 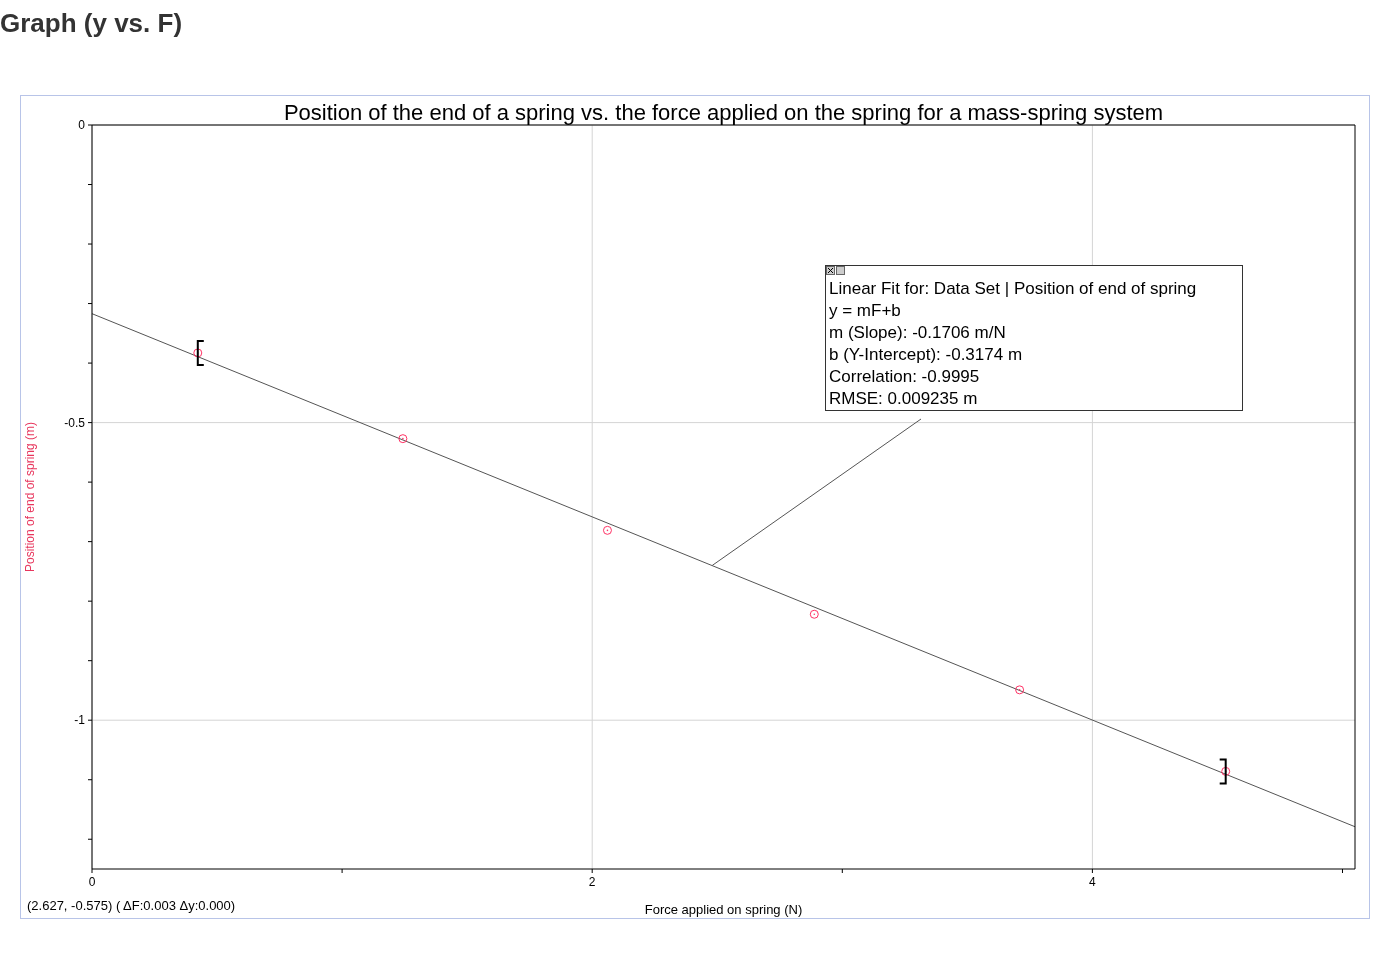 I want to click on x-tick-label: 2, so click(x=592, y=882).